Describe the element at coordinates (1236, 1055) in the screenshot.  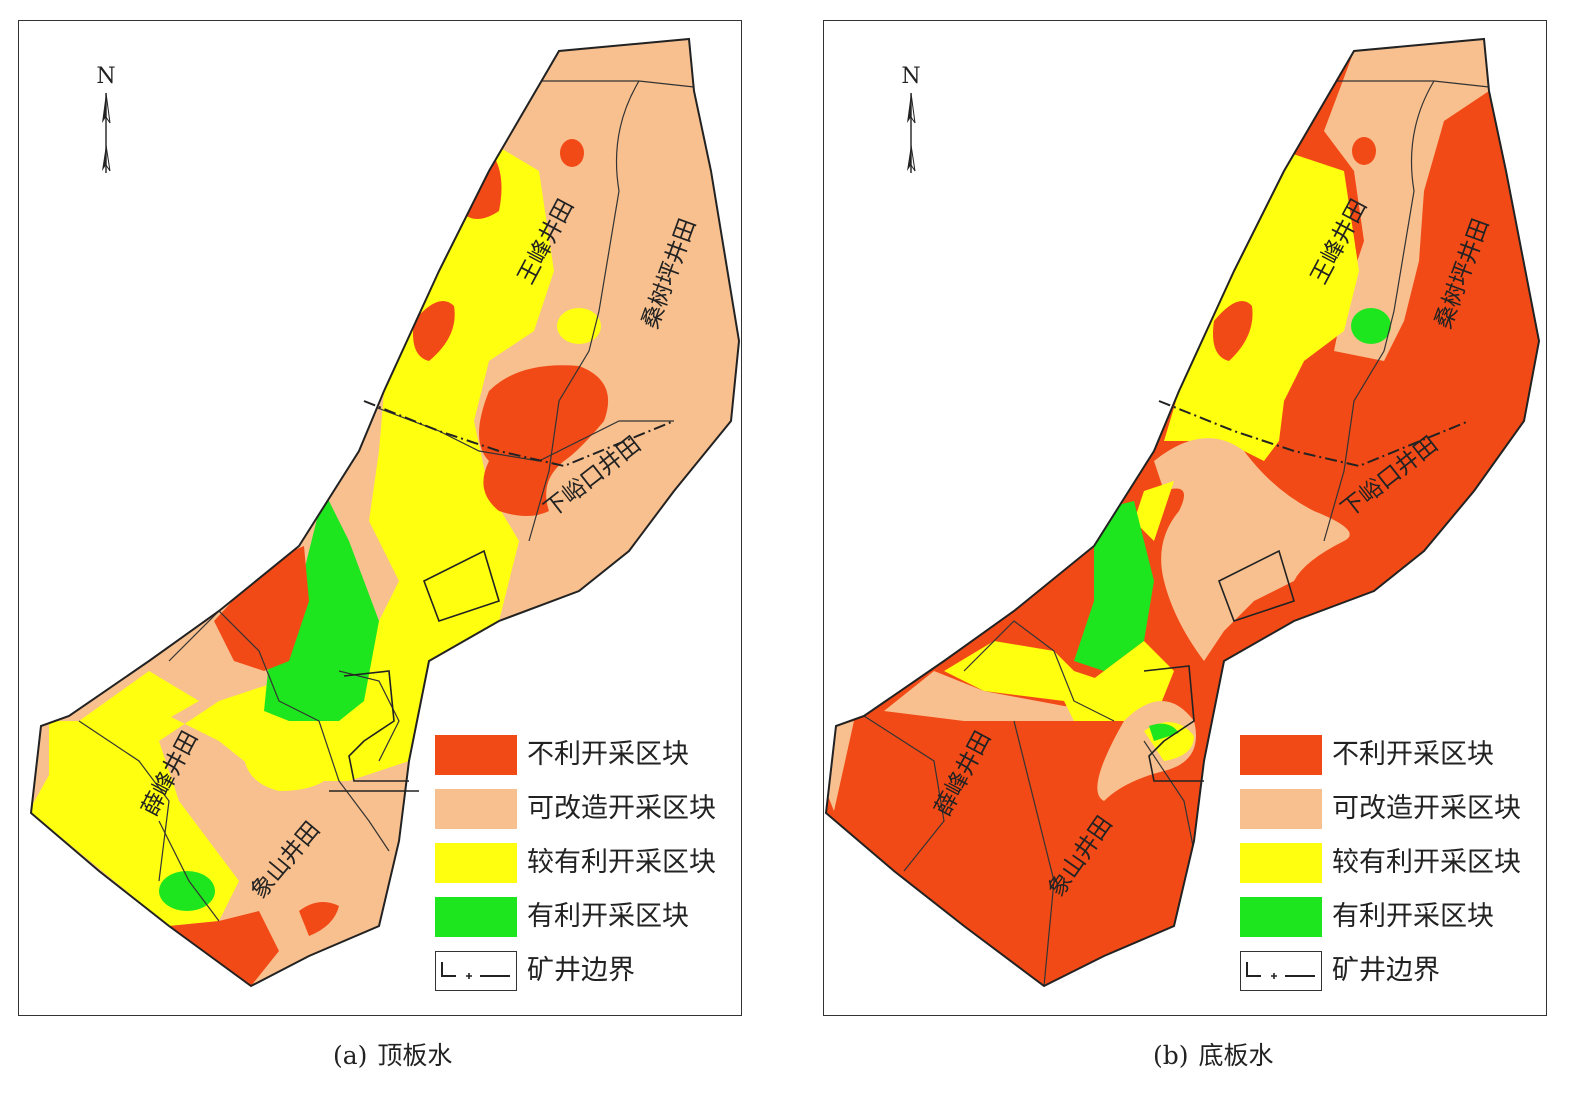
I see `caption-text: 底板水` at that location.